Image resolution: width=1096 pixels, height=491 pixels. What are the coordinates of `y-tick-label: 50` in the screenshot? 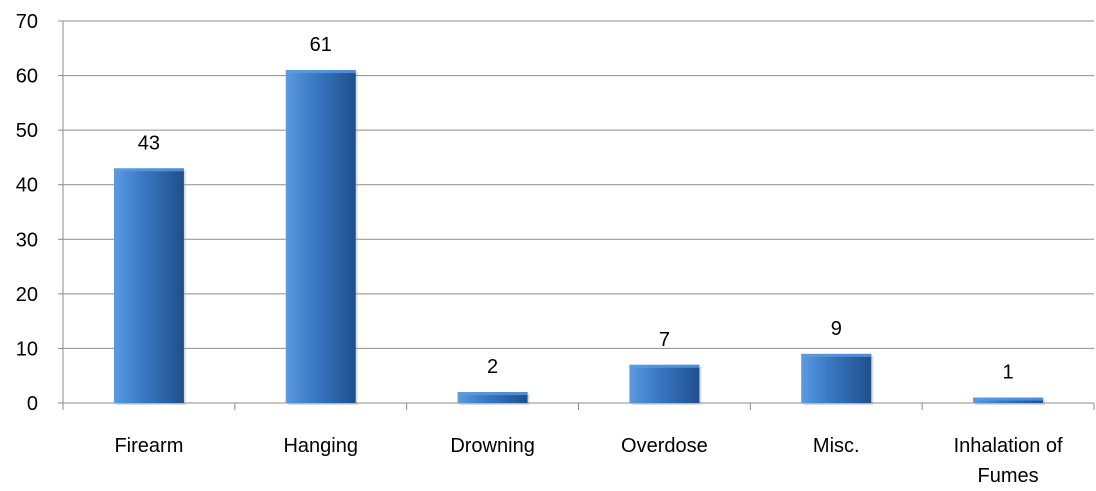 It's located at (27, 131).